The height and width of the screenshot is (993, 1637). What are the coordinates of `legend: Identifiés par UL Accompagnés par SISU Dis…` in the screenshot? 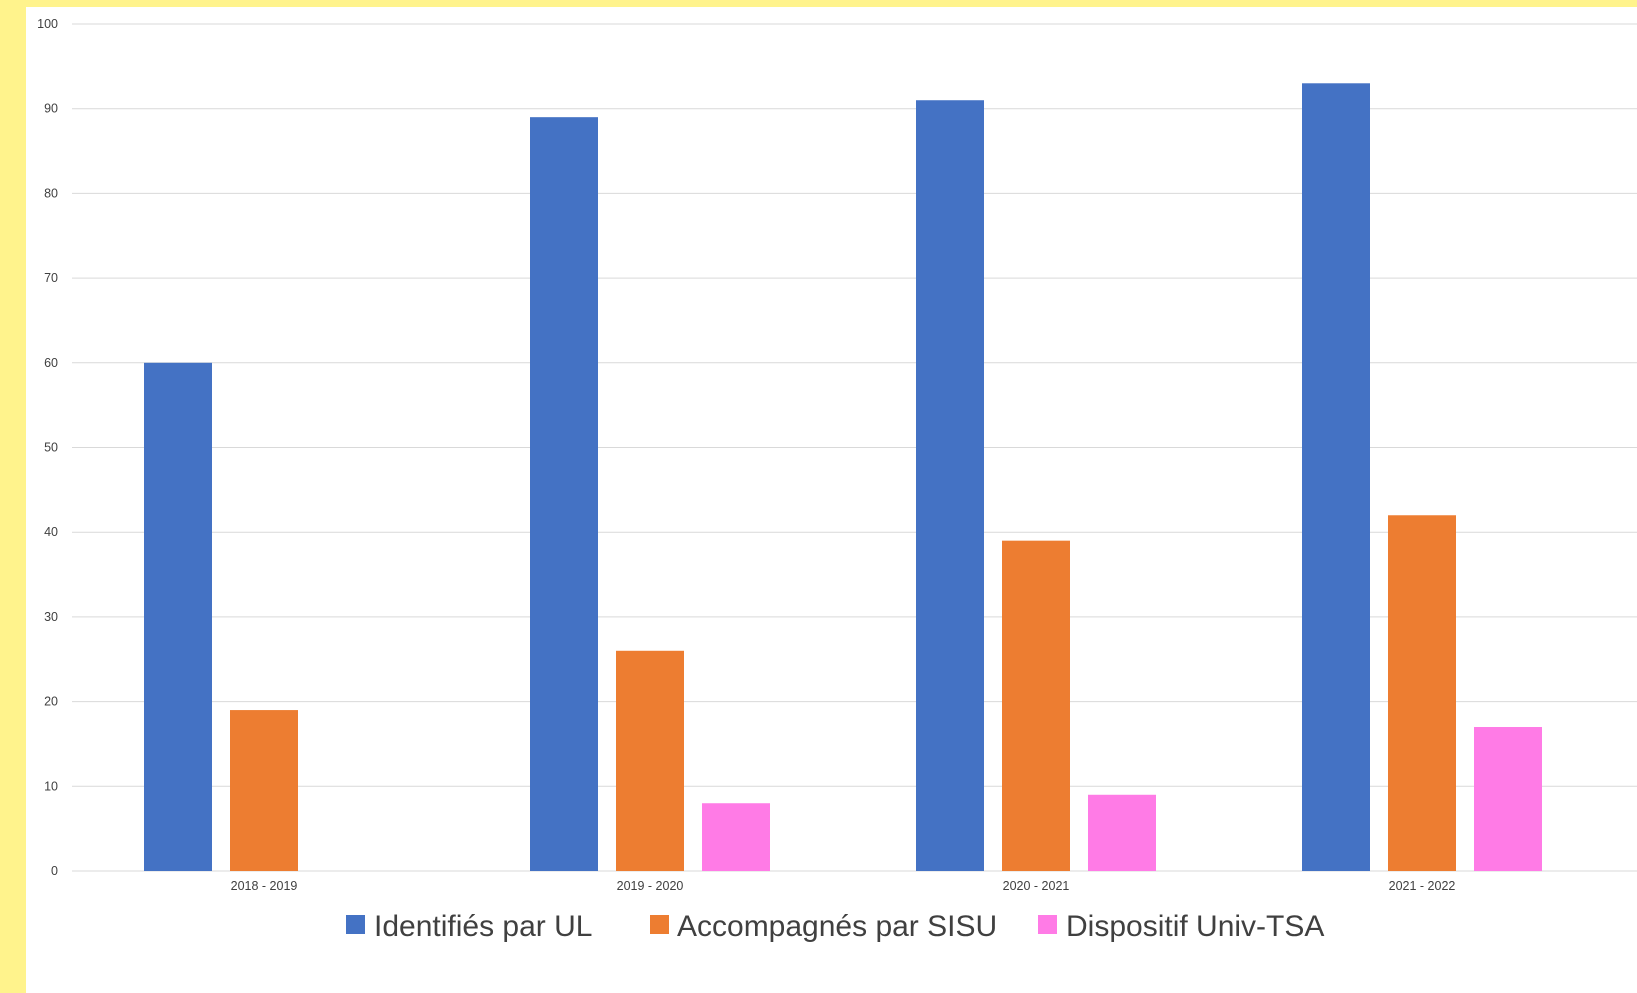 It's located at (835, 926).